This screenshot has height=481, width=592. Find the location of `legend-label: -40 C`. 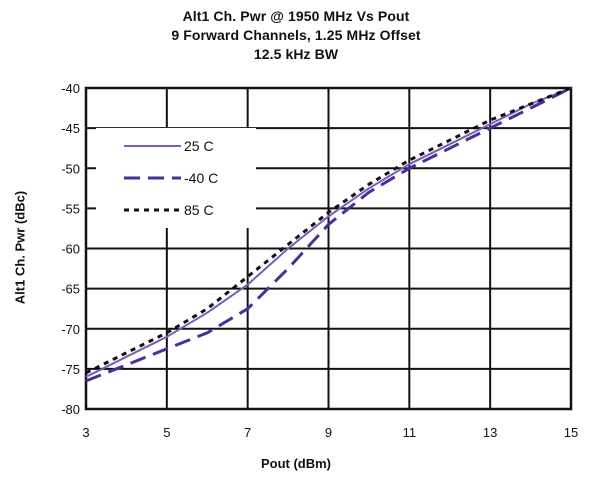

legend-label: -40 C is located at coordinates (201, 178).